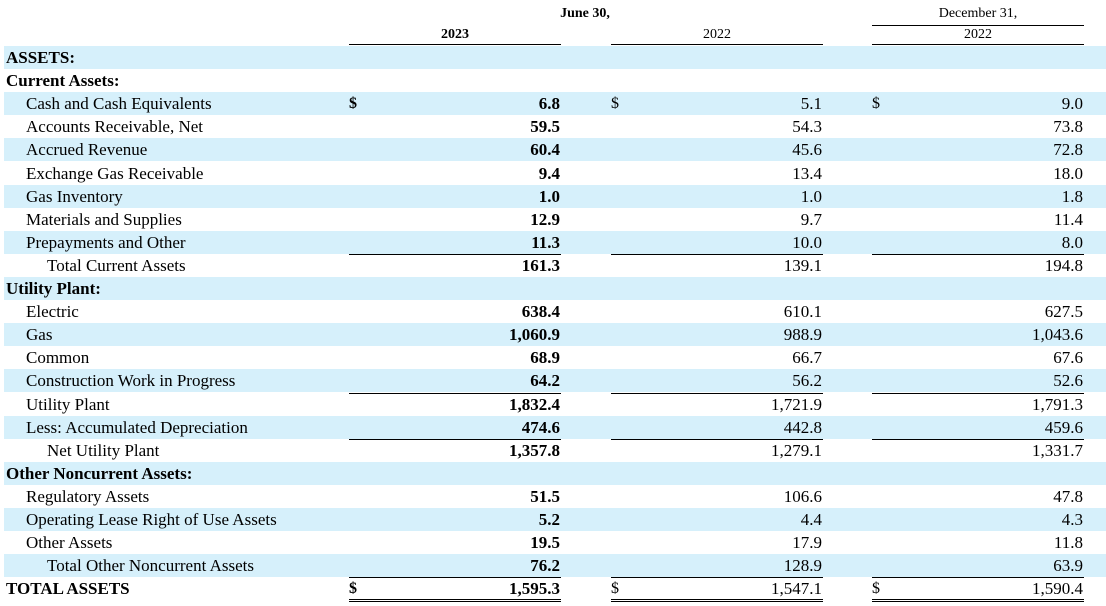 This screenshot has width=1106, height=606. I want to click on value-cell: 1,721.9, so click(796, 404).